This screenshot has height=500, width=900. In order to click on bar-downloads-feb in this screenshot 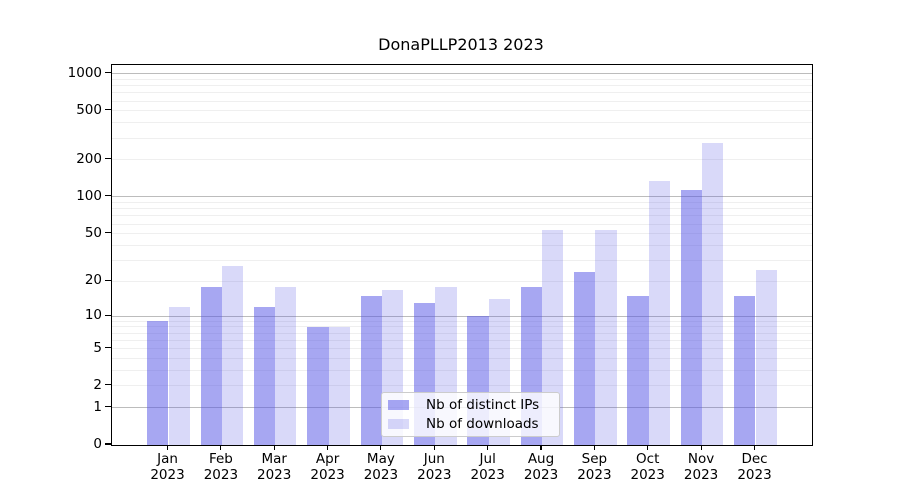, I will do `click(232, 355)`.